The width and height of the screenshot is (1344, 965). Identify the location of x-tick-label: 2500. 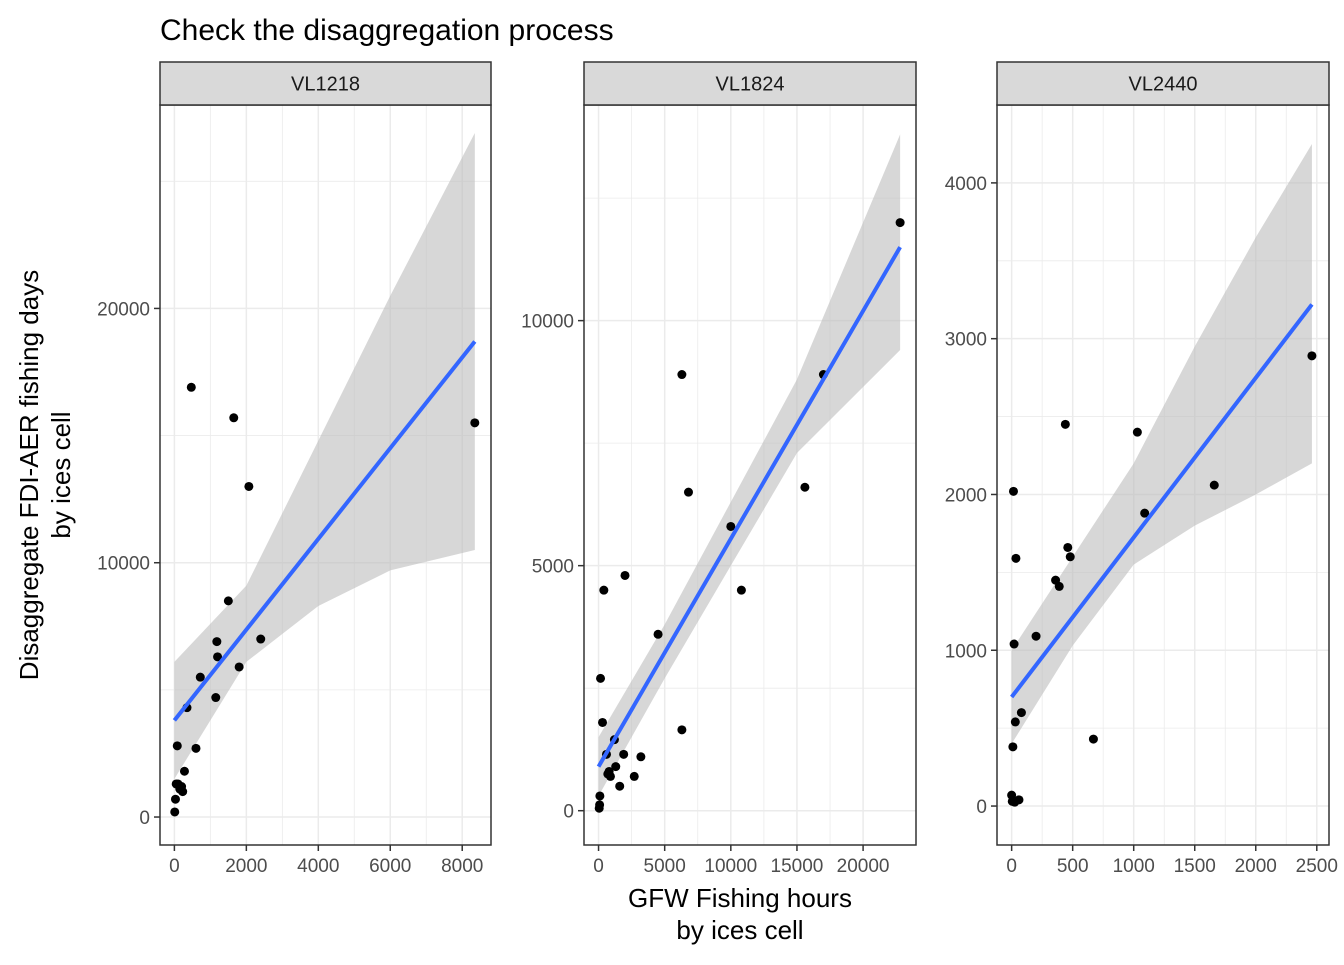
(1317, 866).